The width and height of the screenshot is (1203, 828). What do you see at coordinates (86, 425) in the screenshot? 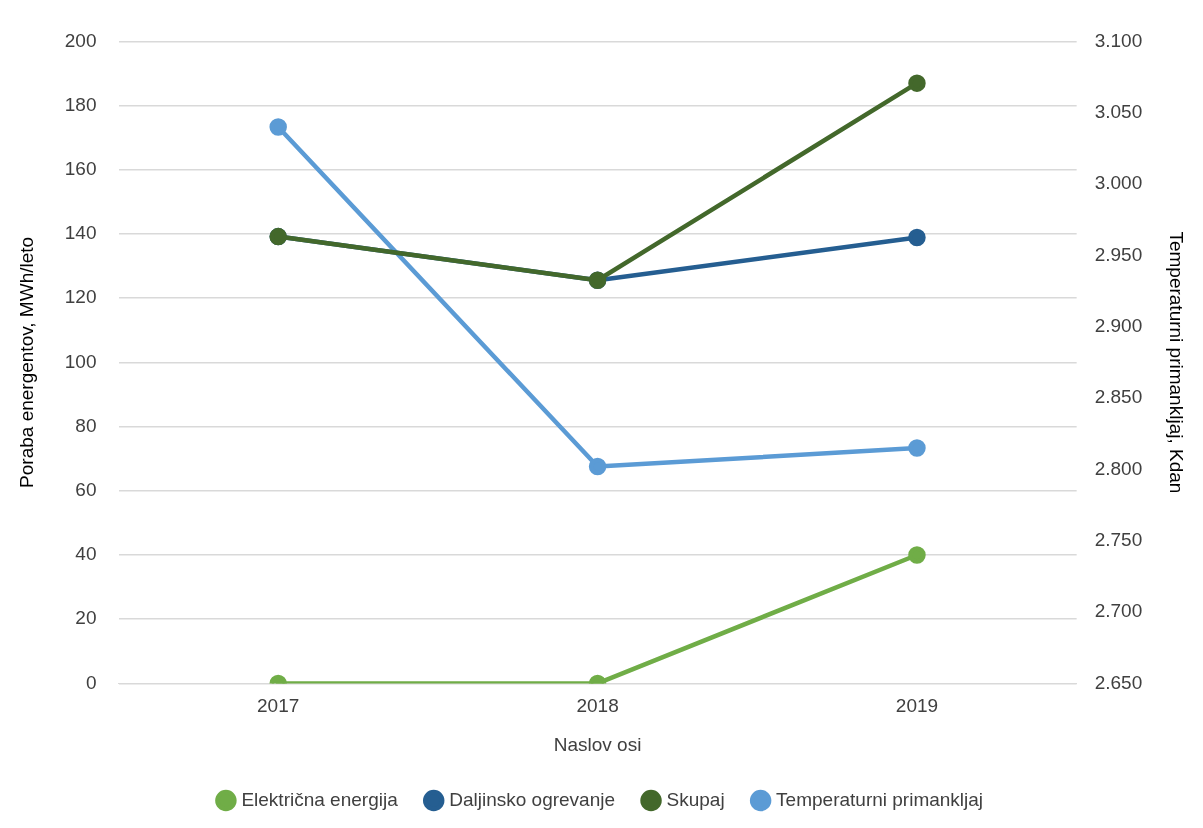
I see `y-tick-label: 80` at bounding box center [86, 425].